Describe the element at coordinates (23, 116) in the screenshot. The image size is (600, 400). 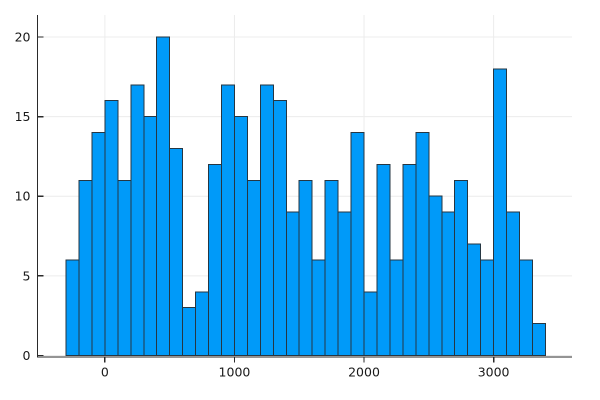
I see `y-tick-label: 15` at that location.